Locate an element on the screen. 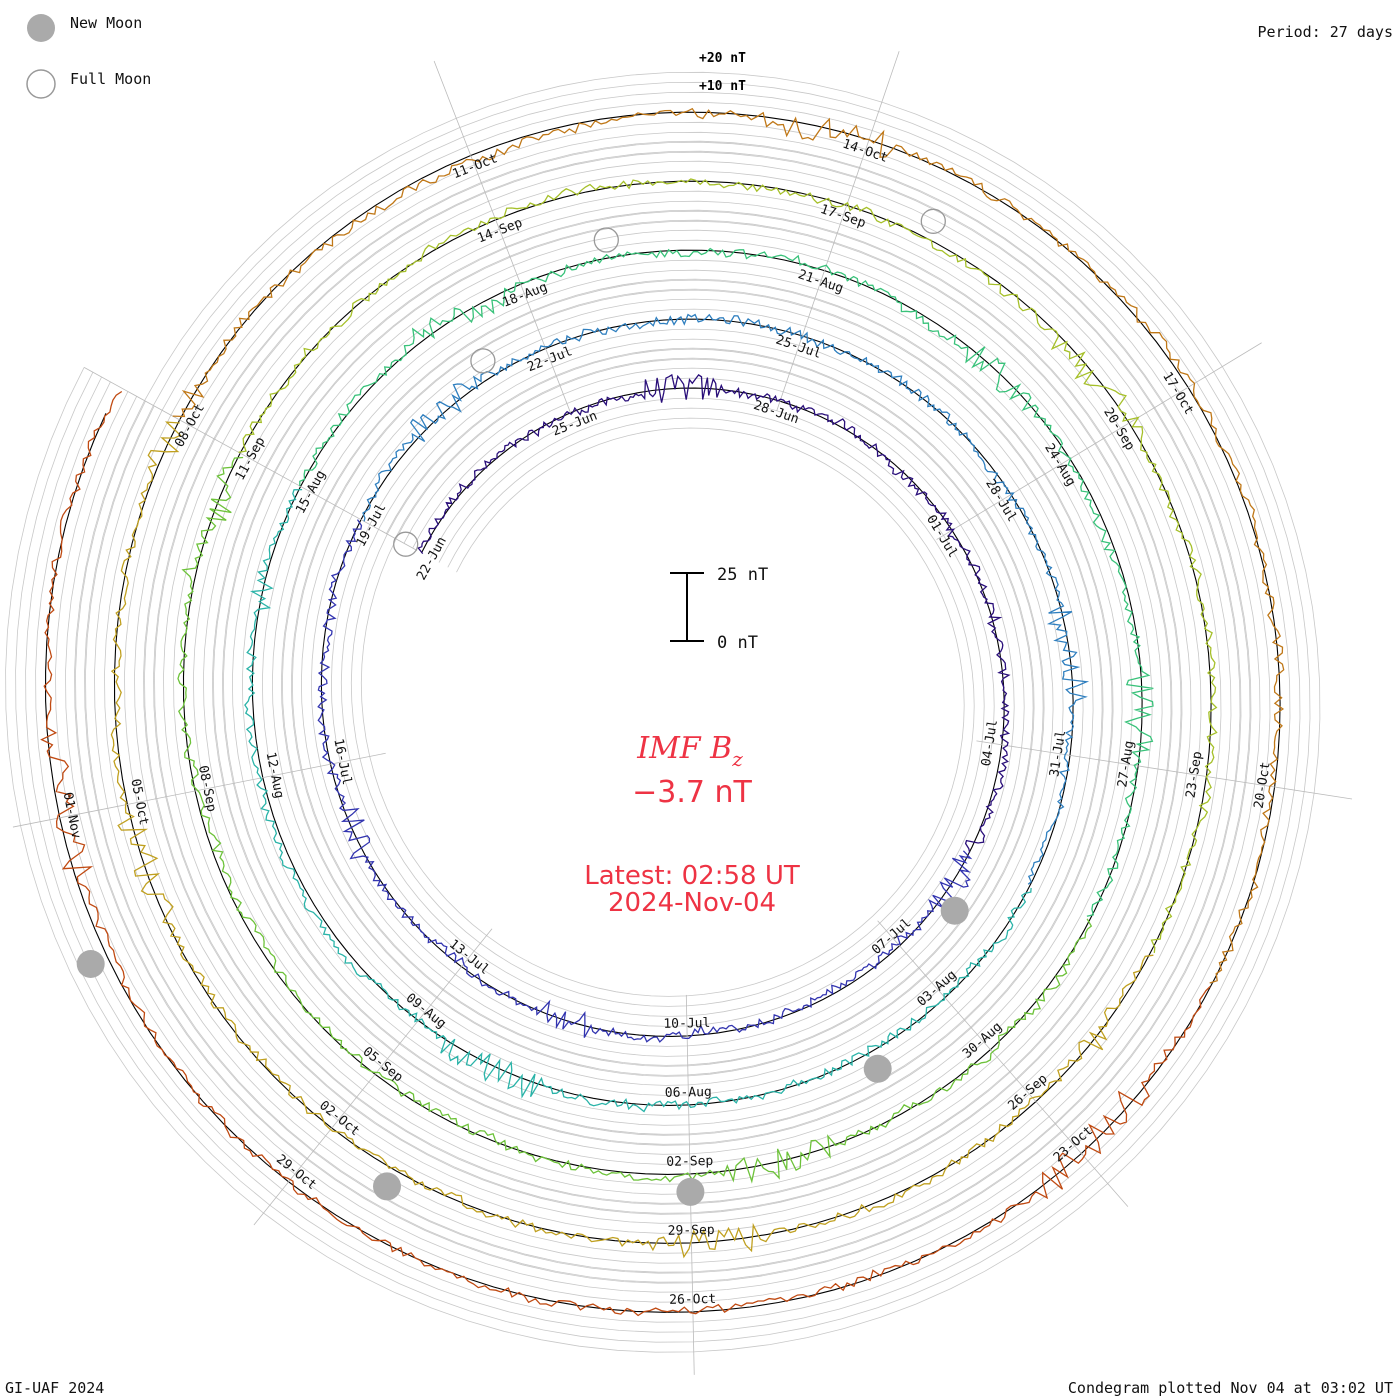 This screenshot has width=1400, height=1400. date-label-20-Oct: 20-Oct is located at coordinates (1263, 785).